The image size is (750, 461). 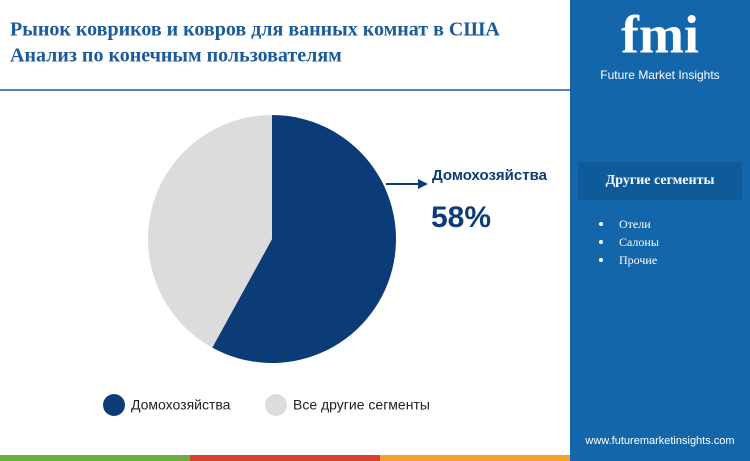 I want to click on sidebar-item: Салоны, so click(x=639, y=242).